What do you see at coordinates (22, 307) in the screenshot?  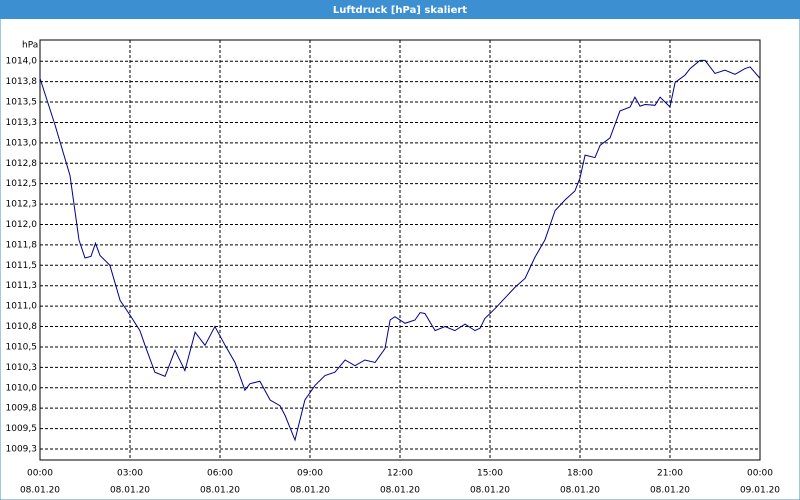 I see `y-tick-label: 1011,0` at bounding box center [22, 307].